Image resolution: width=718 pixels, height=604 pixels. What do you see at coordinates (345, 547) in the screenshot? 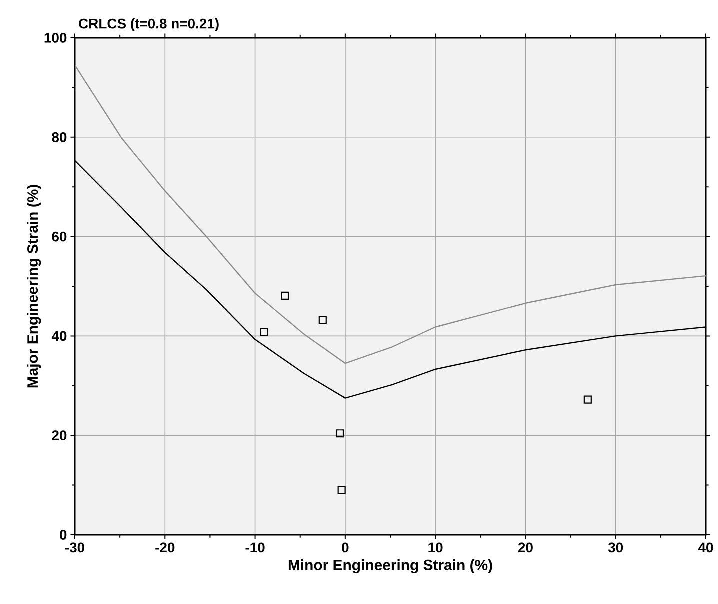
I see `x-tick-label: 0` at bounding box center [345, 547].